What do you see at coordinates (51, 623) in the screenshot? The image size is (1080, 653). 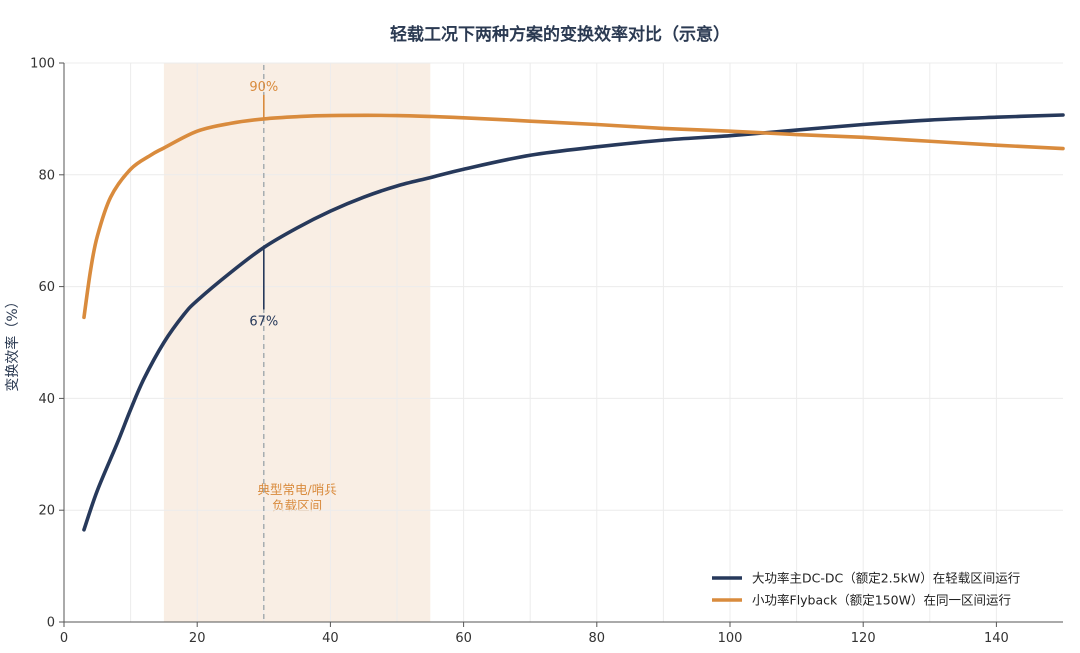 I see `y-tick-label: 0` at bounding box center [51, 623].